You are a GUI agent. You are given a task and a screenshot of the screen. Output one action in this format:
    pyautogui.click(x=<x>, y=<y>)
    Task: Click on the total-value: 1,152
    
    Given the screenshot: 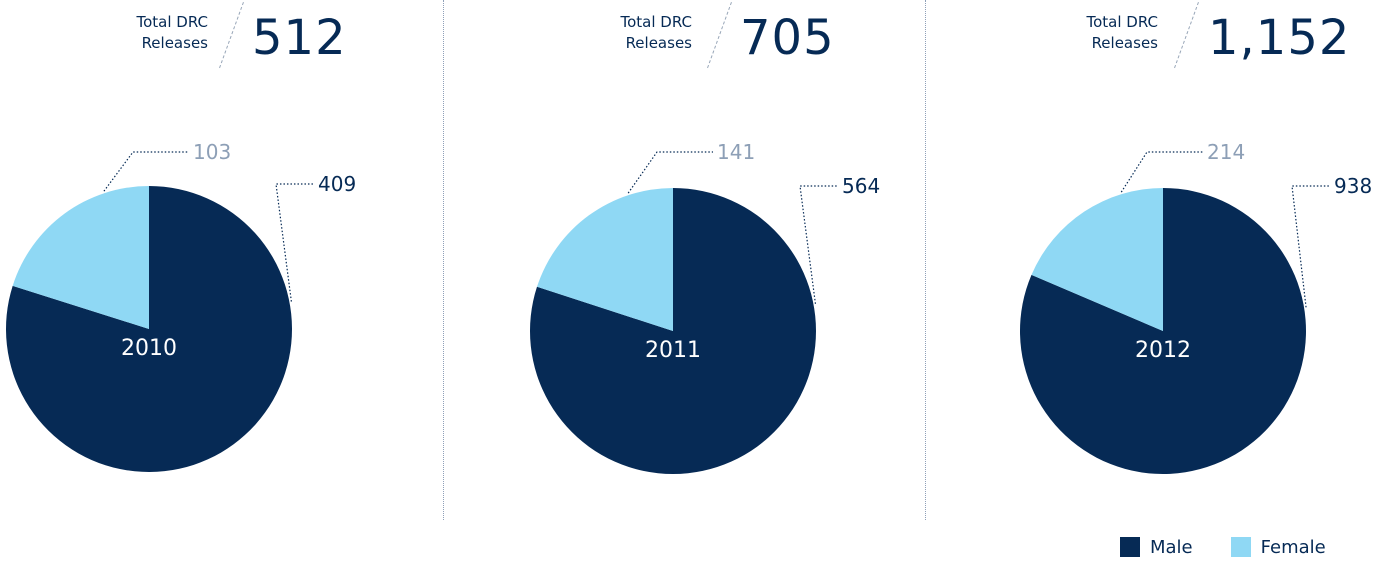 What is the action you would take?
    pyautogui.click(x=1279, y=38)
    